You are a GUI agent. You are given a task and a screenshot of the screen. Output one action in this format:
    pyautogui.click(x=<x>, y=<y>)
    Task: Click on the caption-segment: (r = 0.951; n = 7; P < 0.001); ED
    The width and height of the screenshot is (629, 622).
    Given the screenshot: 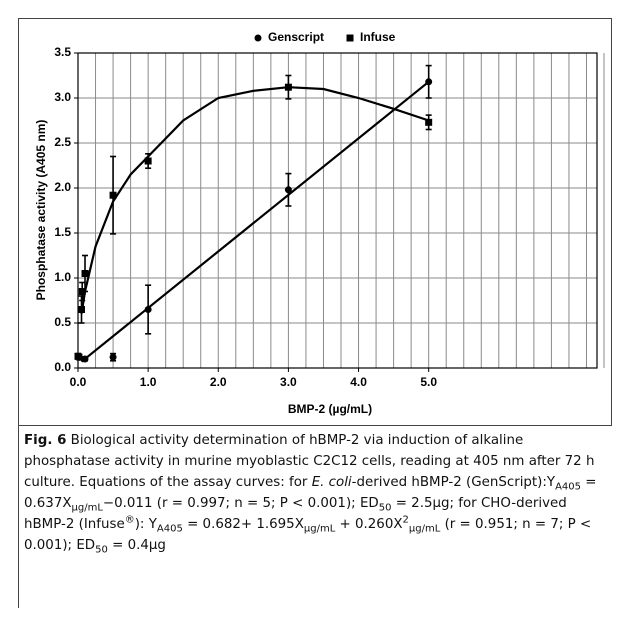 What is the action you would take?
    pyautogui.click(x=308, y=535)
    